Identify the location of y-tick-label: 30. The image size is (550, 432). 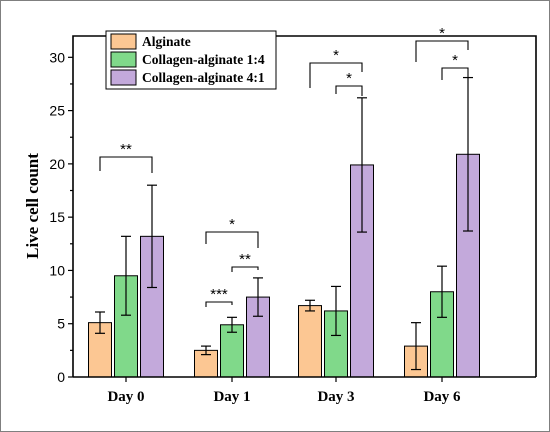
(57, 57).